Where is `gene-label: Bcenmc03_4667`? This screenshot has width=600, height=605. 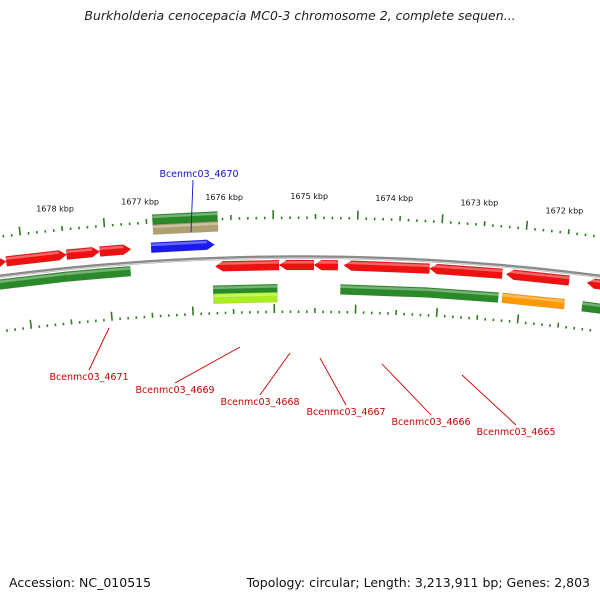
gene-label: Bcenmc03_4667 is located at coordinates (345, 412).